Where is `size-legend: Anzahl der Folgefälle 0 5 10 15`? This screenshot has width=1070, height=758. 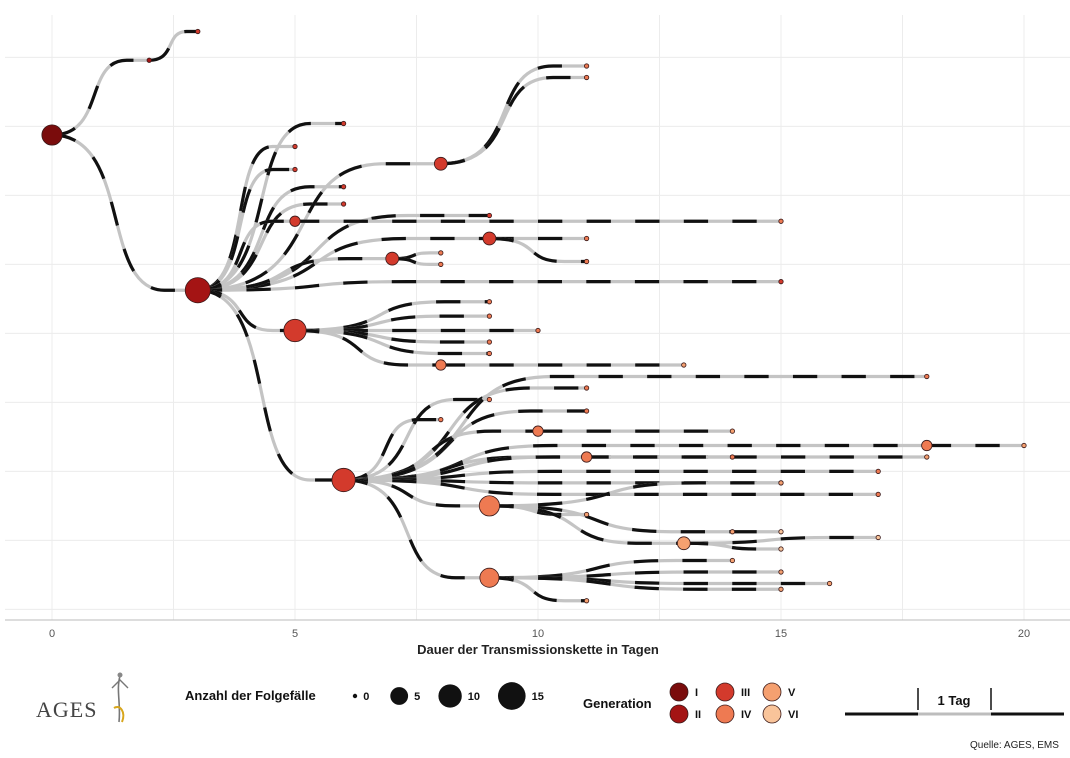 size-legend: Anzahl der Folgefälle 0 5 10 15 is located at coordinates (364, 696).